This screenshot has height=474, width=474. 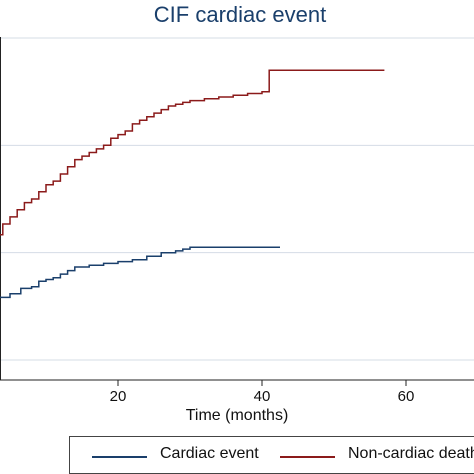 What do you see at coordinates (262, 396) in the screenshot?
I see `x-tick-label-1: 40` at bounding box center [262, 396].